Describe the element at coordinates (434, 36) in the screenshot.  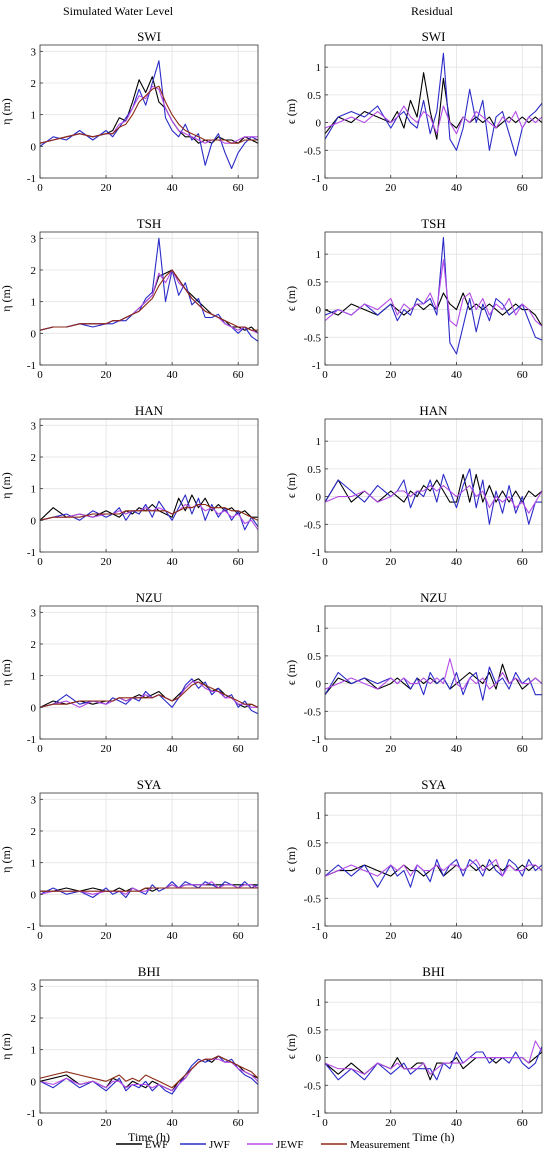
I see `panel-title: SWI` at that location.